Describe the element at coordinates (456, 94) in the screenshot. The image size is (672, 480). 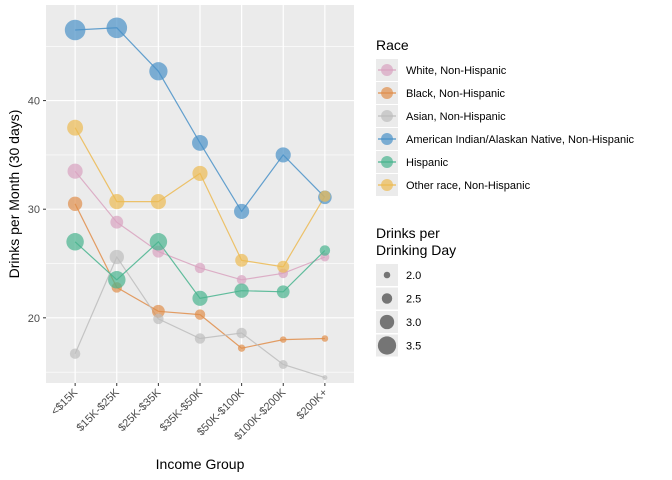
I see `legend-label: Black, Non-Hispanic` at that location.